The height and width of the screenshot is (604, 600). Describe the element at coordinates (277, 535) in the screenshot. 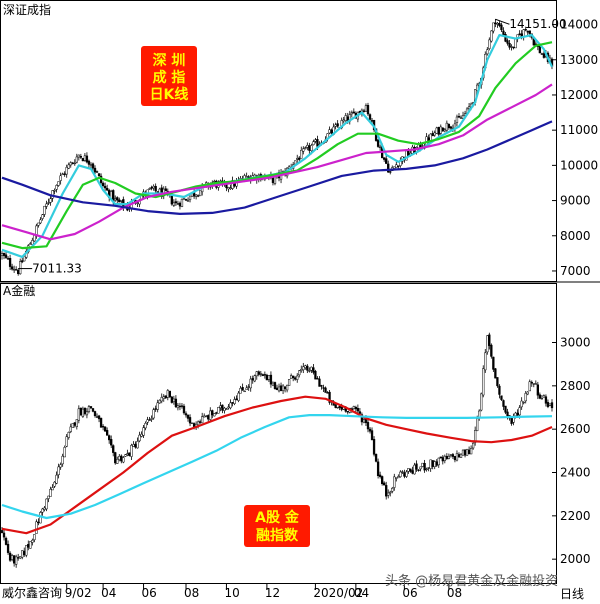

I see `bottom-badge-line-2: 融指数` at that location.